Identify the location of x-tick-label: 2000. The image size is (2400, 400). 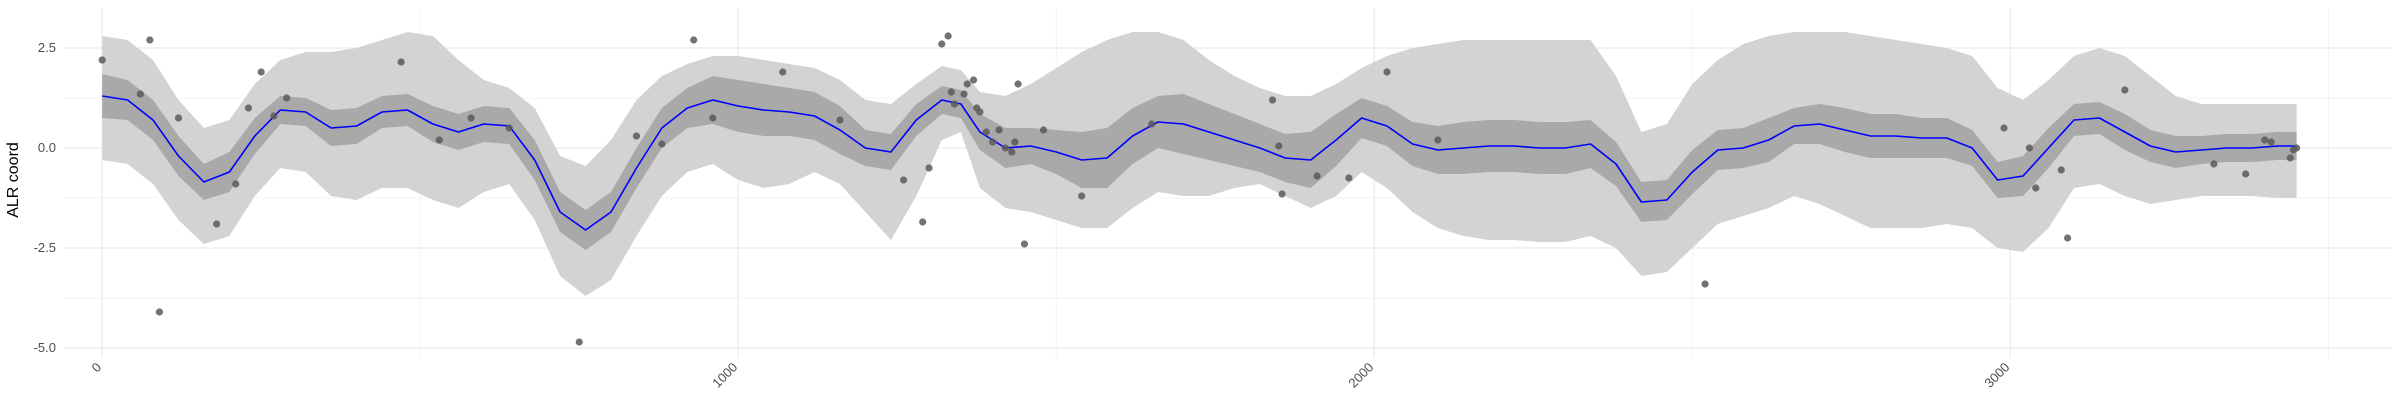
(1360, 375).